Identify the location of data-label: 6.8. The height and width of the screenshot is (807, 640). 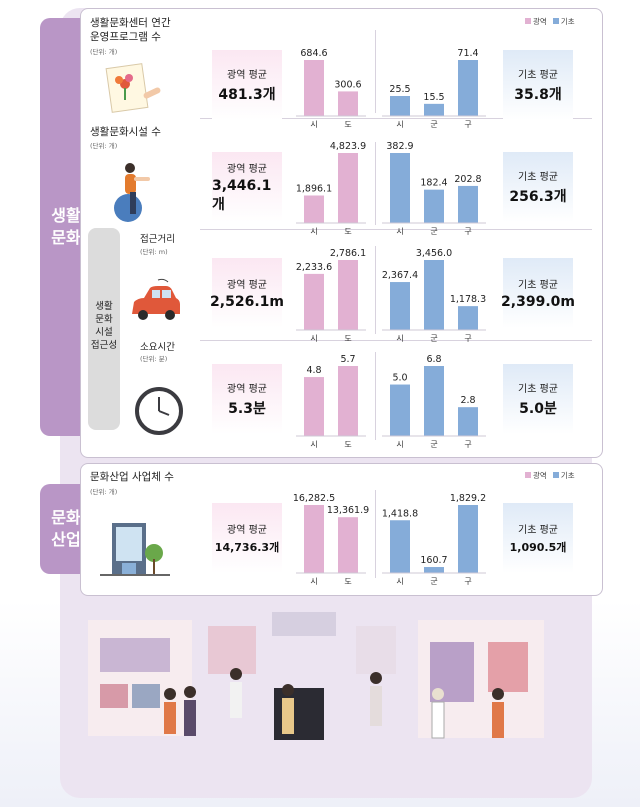
(433, 359).